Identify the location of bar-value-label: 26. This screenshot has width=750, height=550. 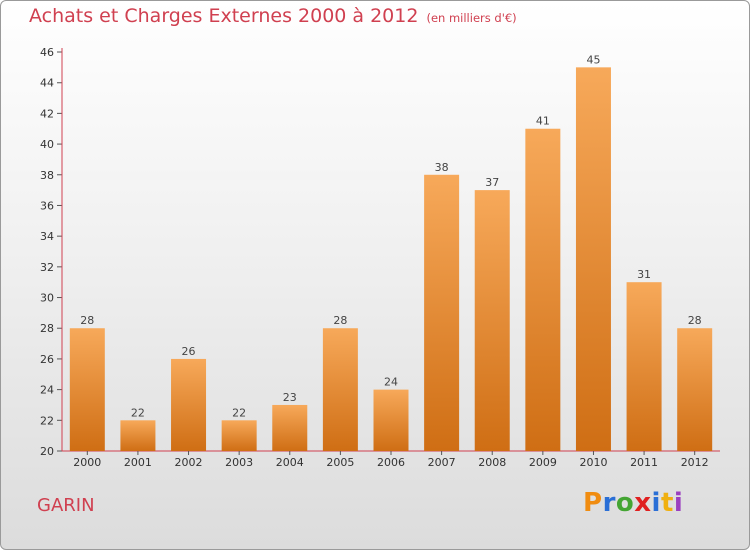
(189, 351).